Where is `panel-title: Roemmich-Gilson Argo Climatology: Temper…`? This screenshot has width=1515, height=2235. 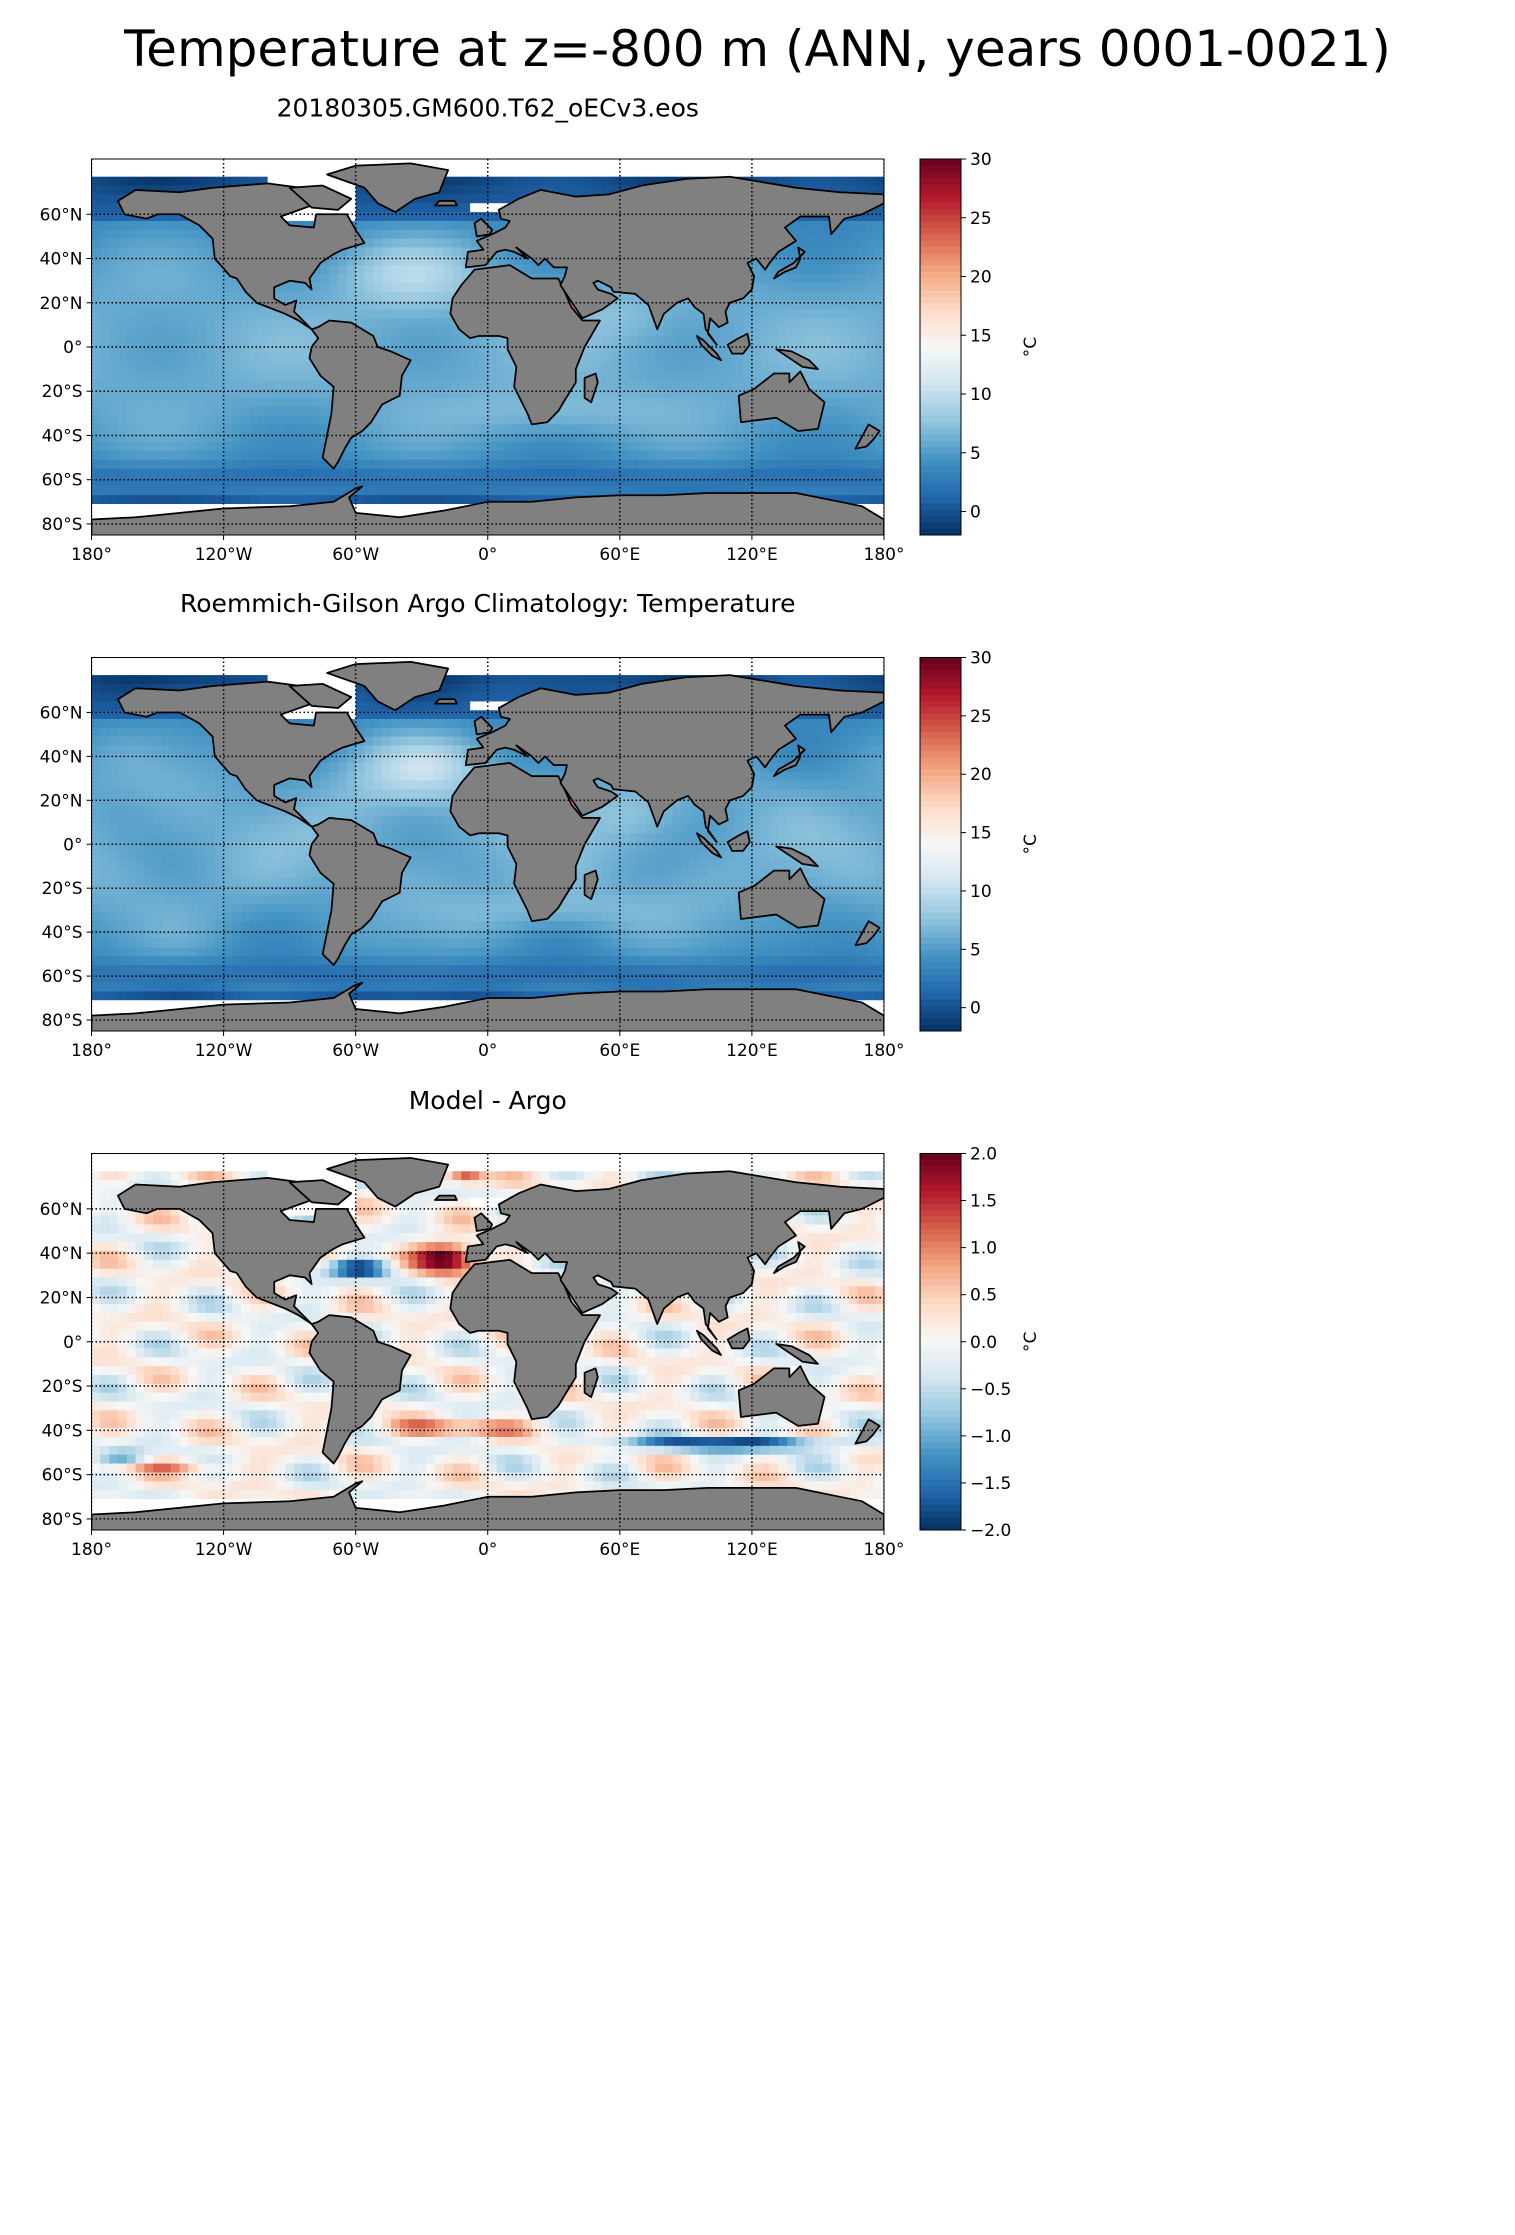 panel-title: Roemmich-Gilson Argo Climatology: Temper… is located at coordinates (487, 603).